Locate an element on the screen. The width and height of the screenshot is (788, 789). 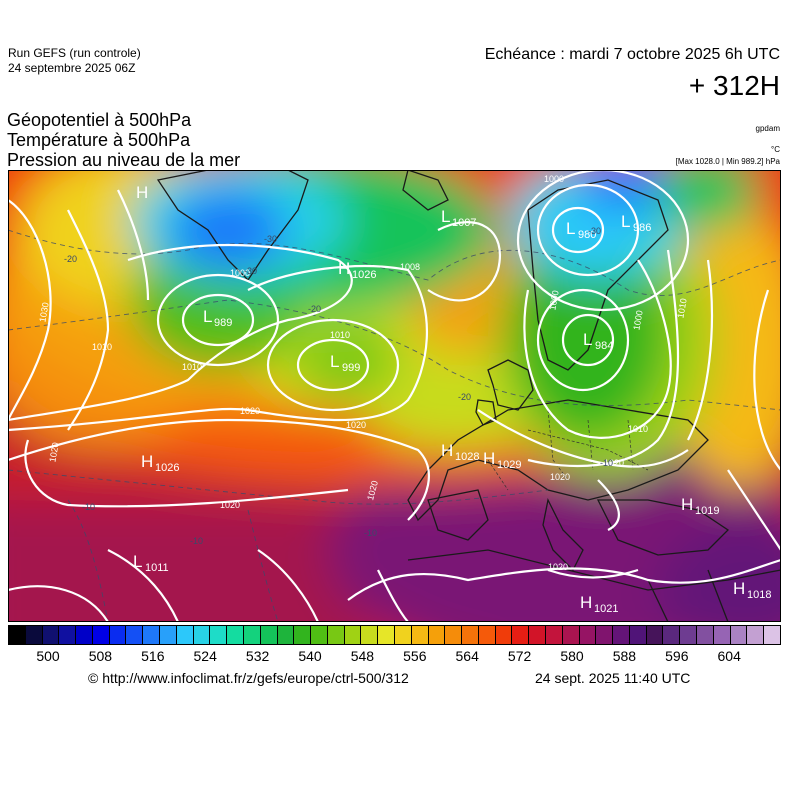
color-scale-tick-label: 564 is located at coordinates (467, 656).